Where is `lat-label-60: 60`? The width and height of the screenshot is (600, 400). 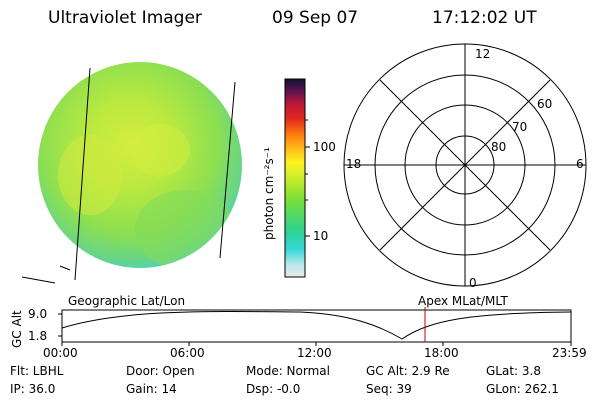
lat-label-60: 60 is located at coordinates (545, 104).